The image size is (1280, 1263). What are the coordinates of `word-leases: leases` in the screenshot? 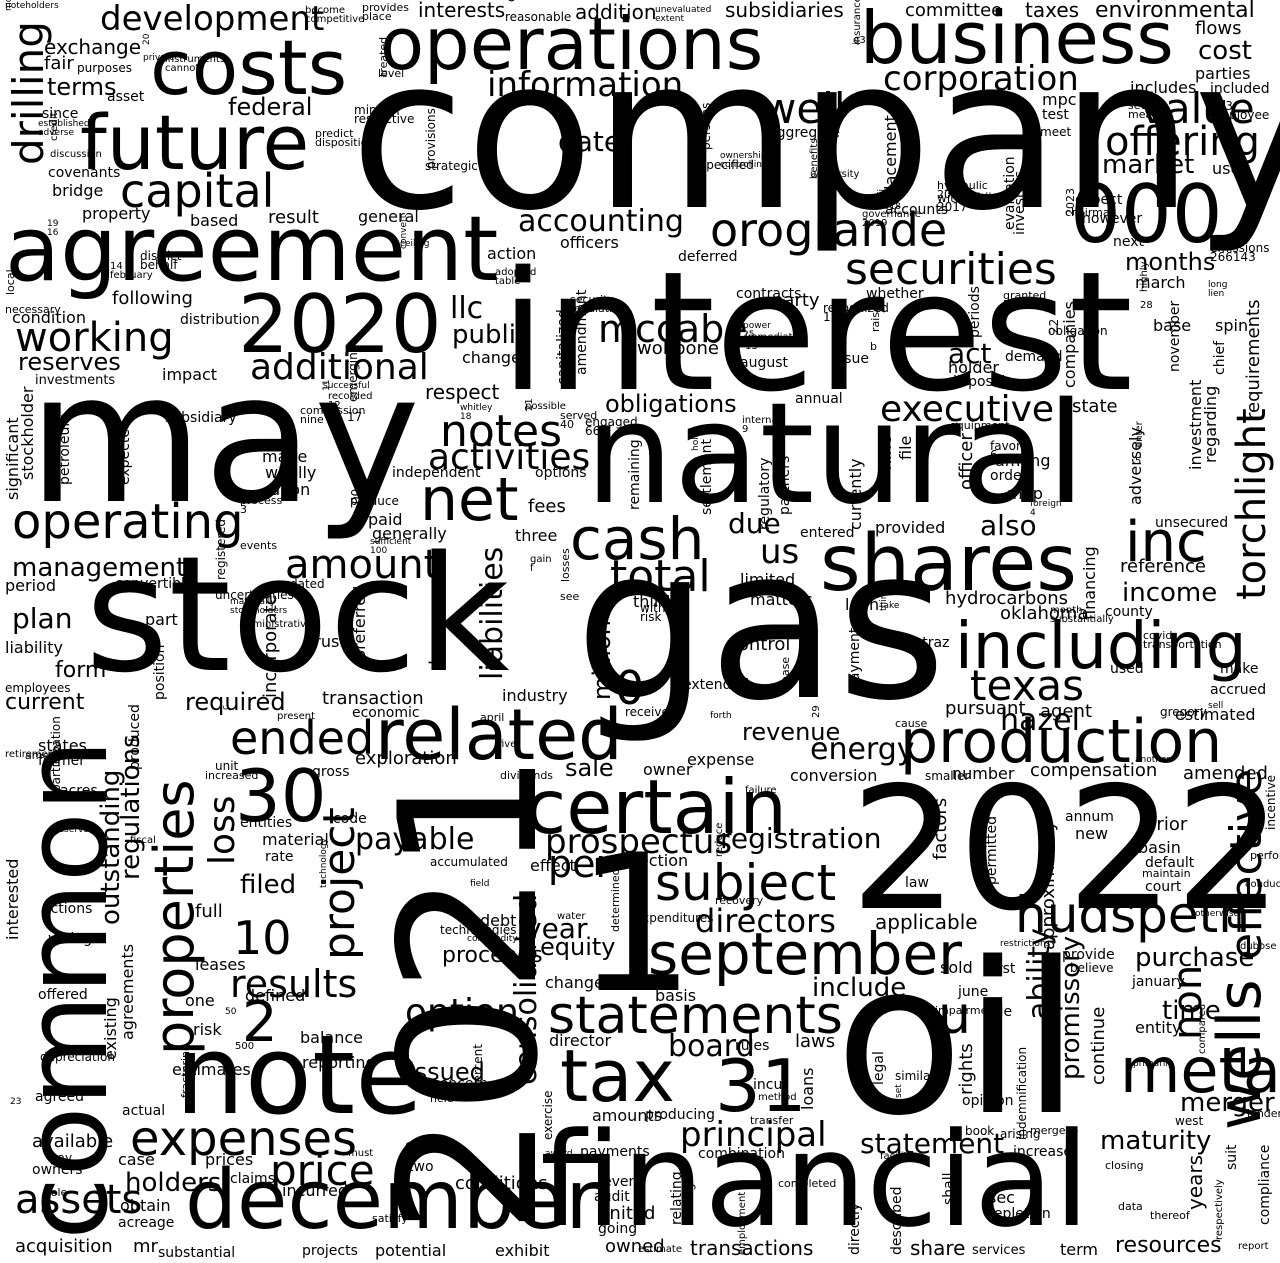 It's located at (220, 964).